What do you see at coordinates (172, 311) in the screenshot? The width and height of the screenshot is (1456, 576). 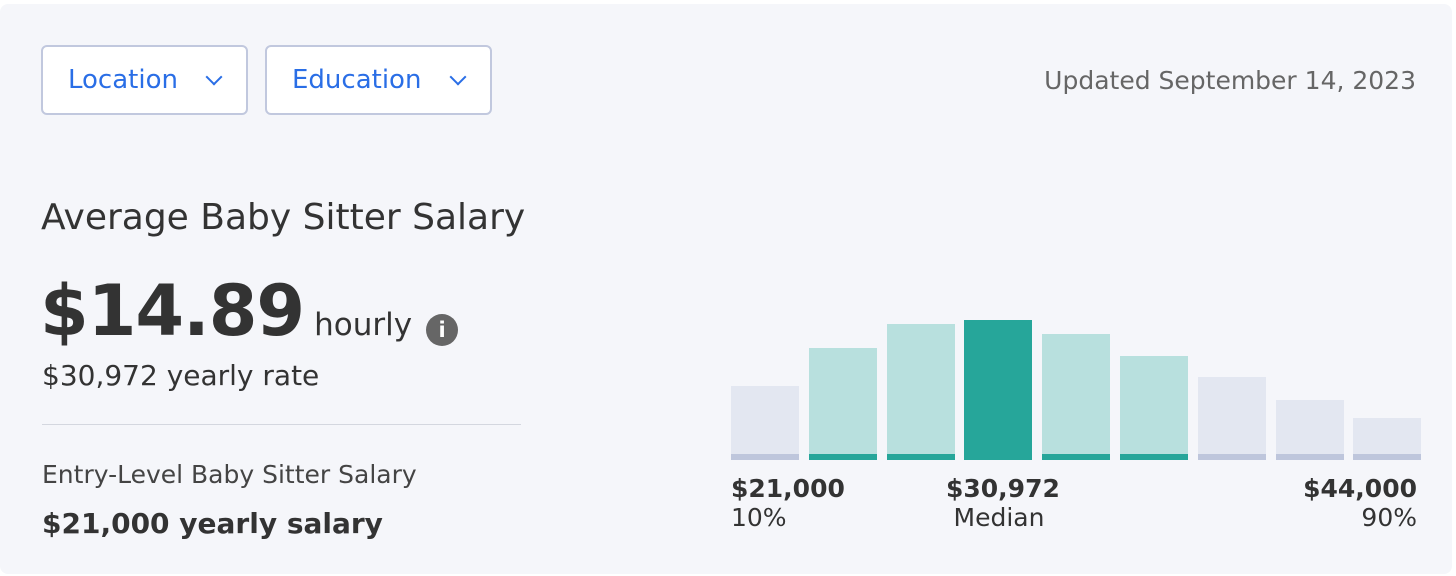 I see `hourly-value: $14.89` at bounding box center [172, 311].